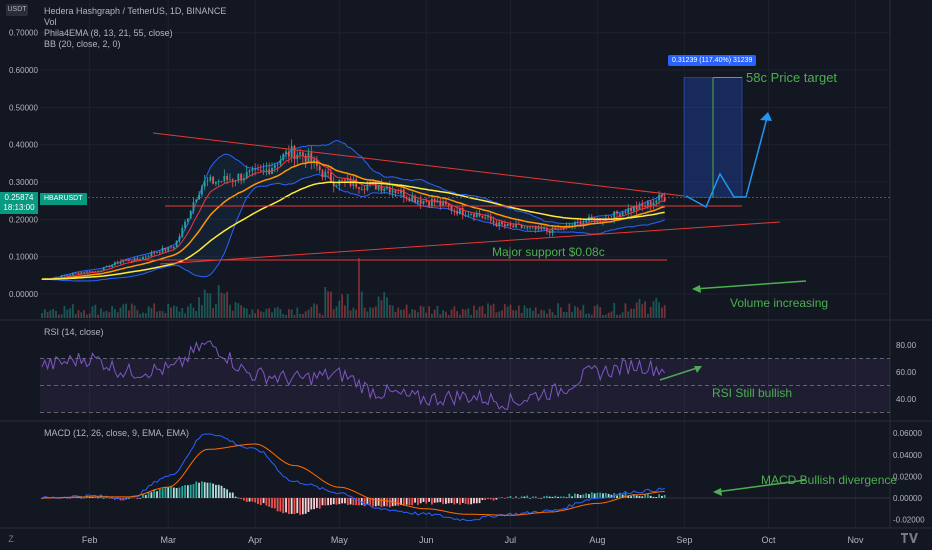  What do you see at coordinates (50, 22) in the screenshot?
I see `vol-indicator-label: Vol` at bounding box center [50, 22].